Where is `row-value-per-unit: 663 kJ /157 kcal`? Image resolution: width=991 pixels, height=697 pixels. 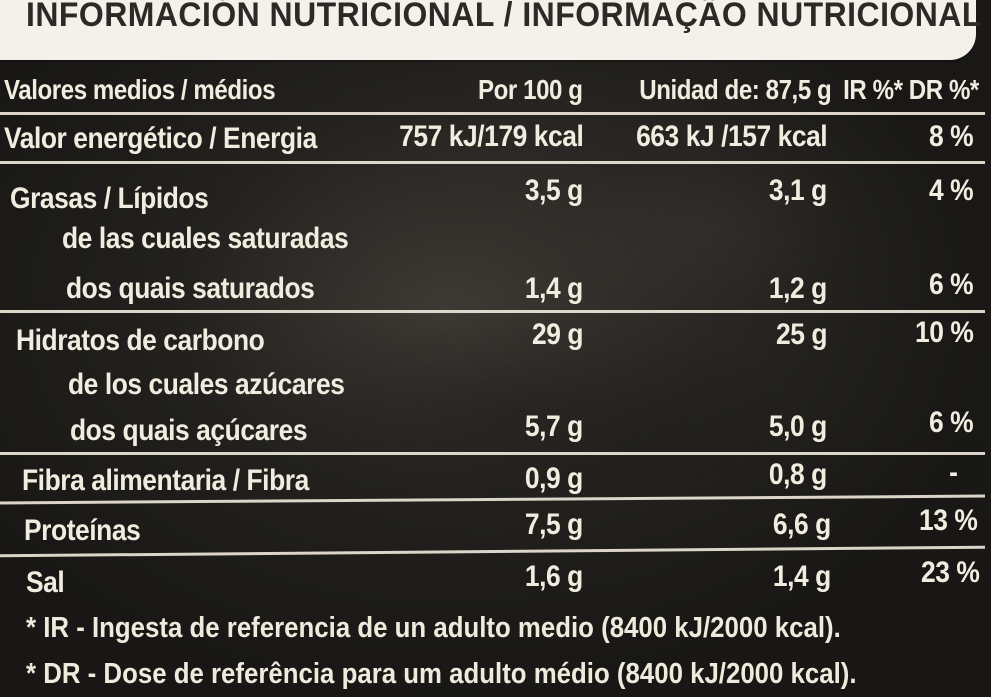
row-value-per-unit: 663 kJ /157 kcal is located at coordinates (731, 136).